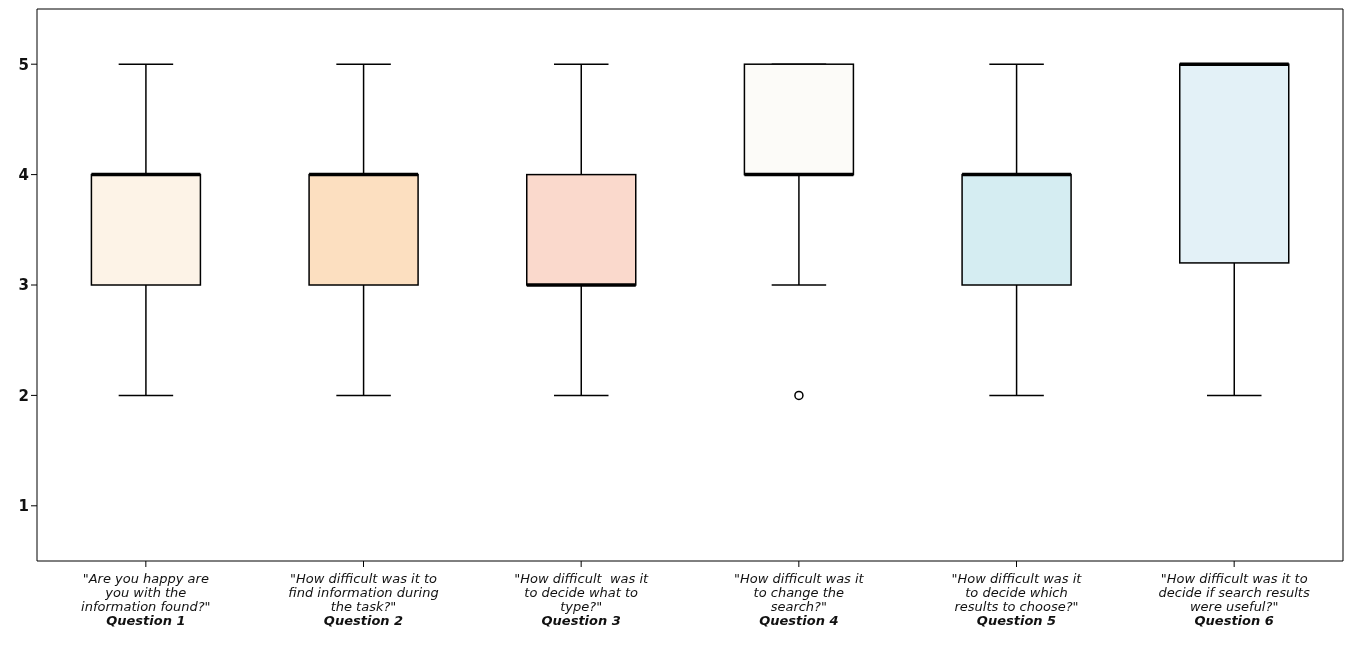 The width and height of the screenshot is (1351, 649). What do you see at coordinates (23, 174) in the screenshot?
I see `y-tick-label: 4` at bounding box center [23, 174].